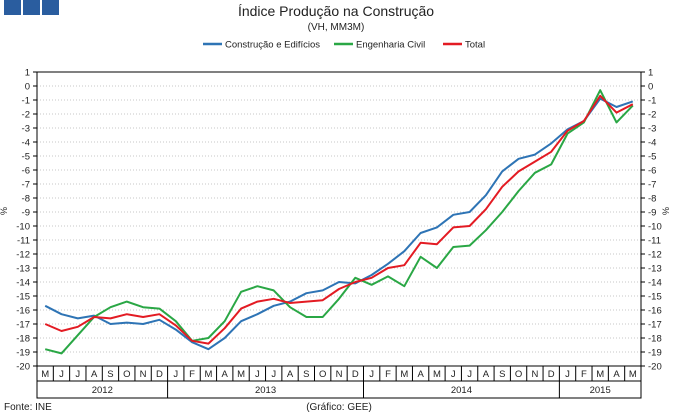  Describe the element at coordinates (23, 353) in the screenshot. I see `y-tick-label-left: -19` at that location.